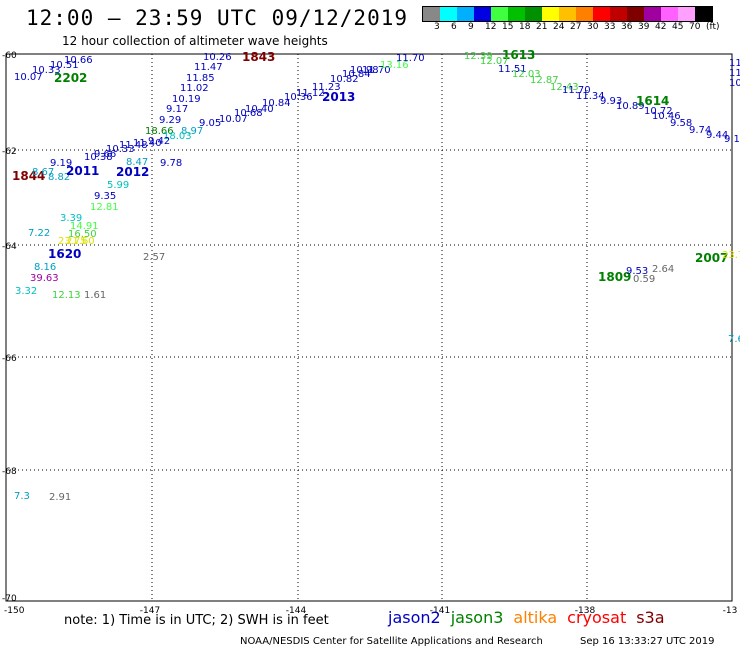 This screenshot has width=740, height=650. What do you see at coordinates (478, 56) in the screenshot?
I see `wave-height-value: 12.39` at bounding box center [478, 56].